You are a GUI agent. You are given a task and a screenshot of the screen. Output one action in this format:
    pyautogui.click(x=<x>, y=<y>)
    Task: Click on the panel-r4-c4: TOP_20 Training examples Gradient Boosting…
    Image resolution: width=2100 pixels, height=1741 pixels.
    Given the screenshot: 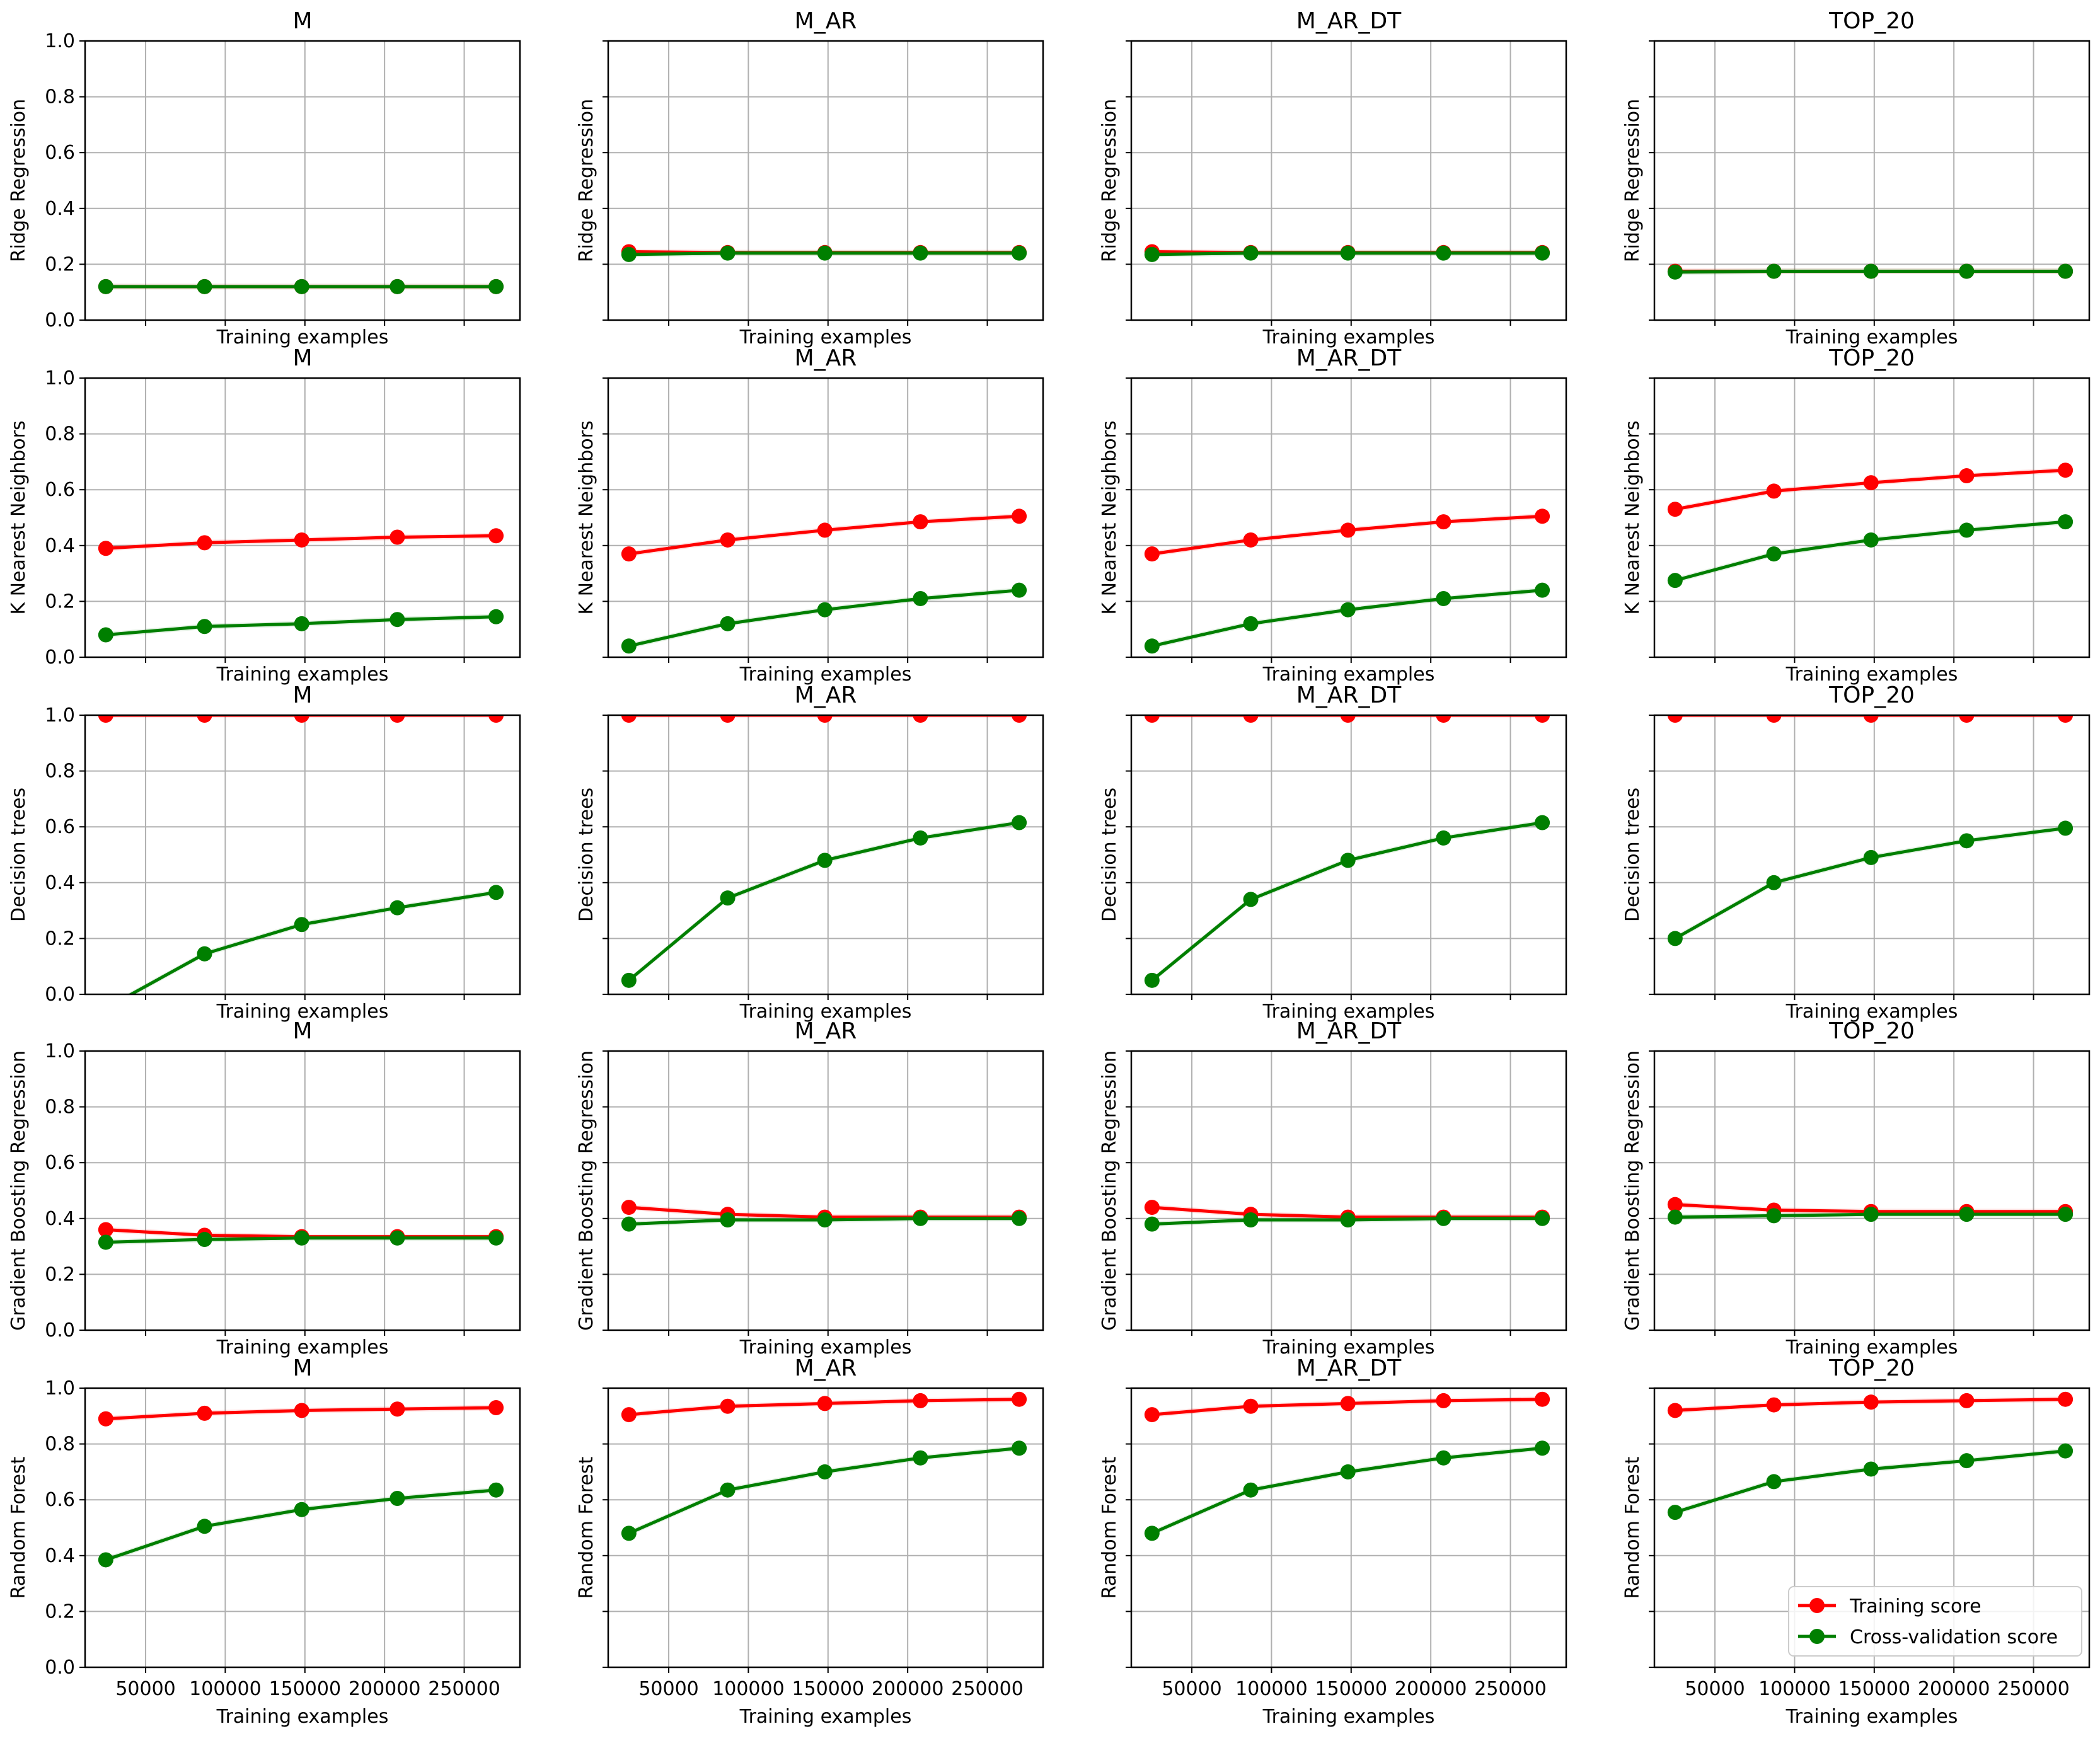 What is the action you would take?
    pyautogui.click(x=1856, y=1188)
    